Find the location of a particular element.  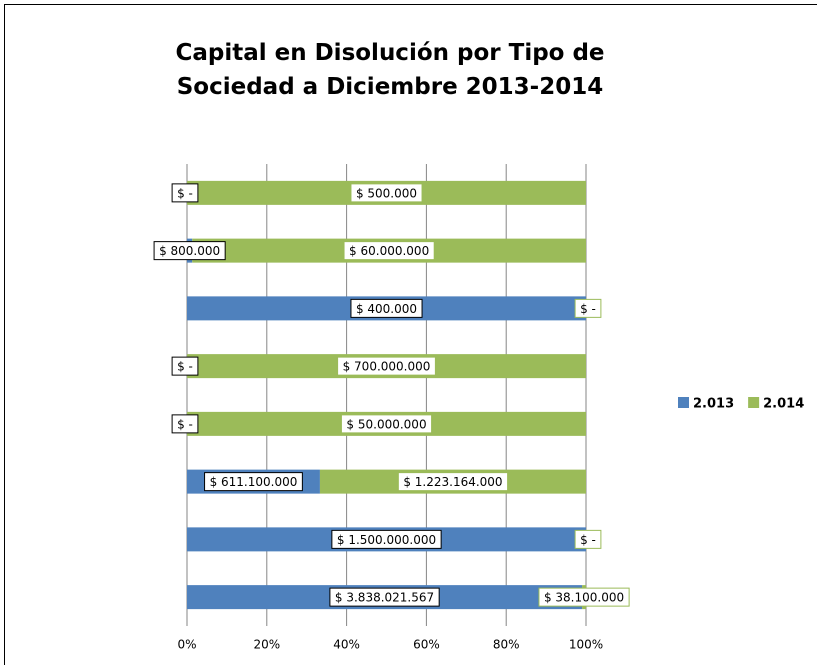

data-label: $ 1.500.000.000 is located at coordinates (386, 540).